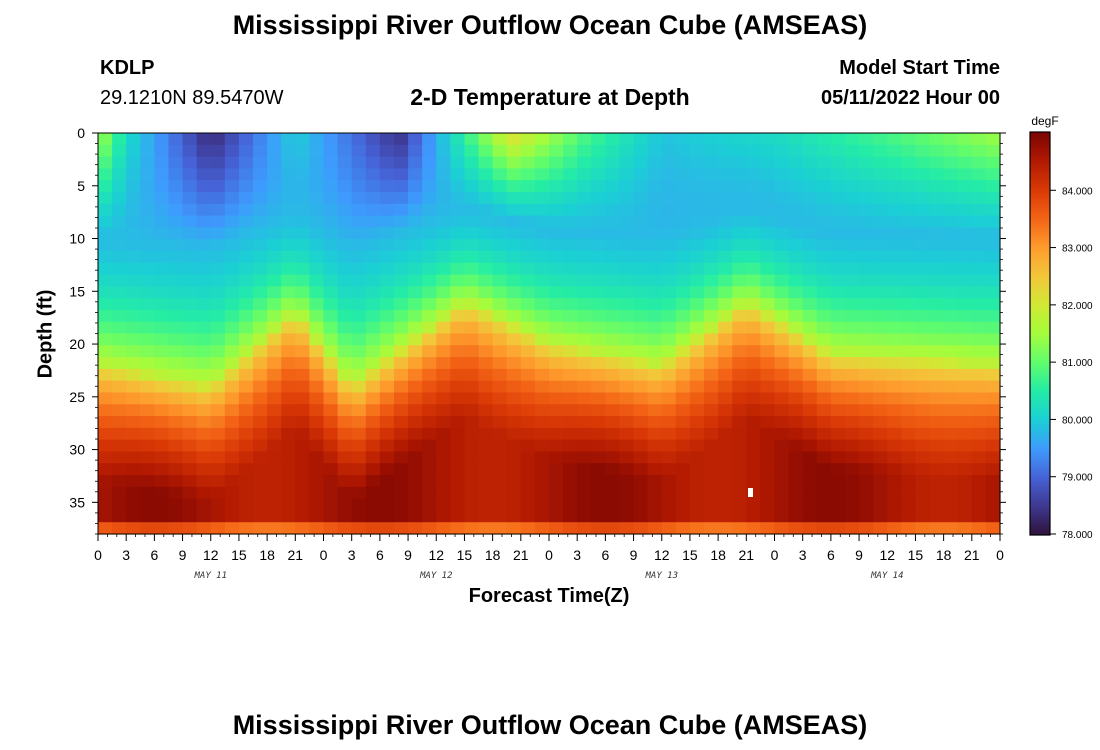 The height and width of the screenshot is (750, 1100). What do you see at coordinates (803, 555) in the screenshot?
I see `x-tick-label: 3` at bounding box center [803, 555].